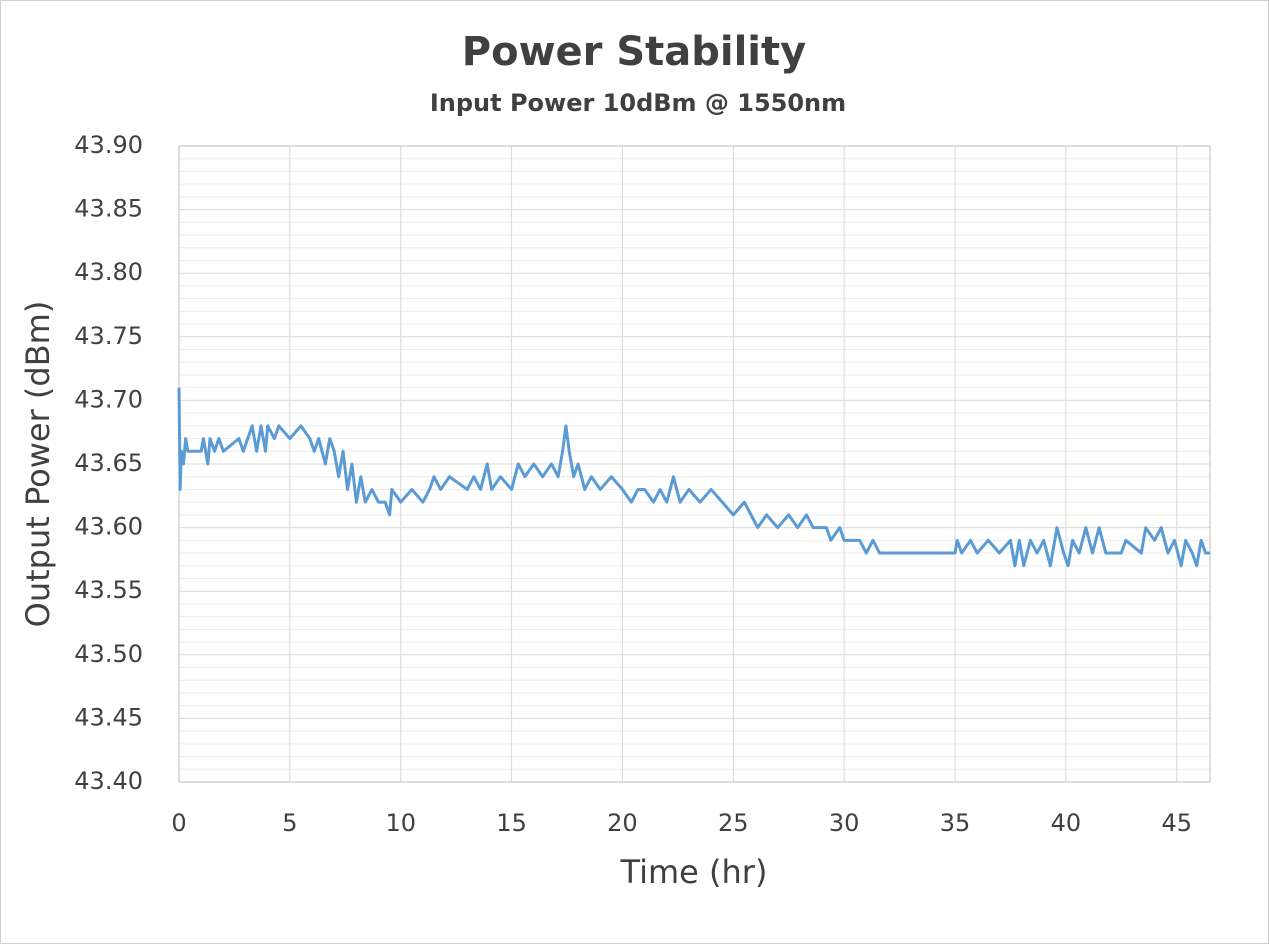  I want to click on x-tick-label: 35, so click(955, 823).